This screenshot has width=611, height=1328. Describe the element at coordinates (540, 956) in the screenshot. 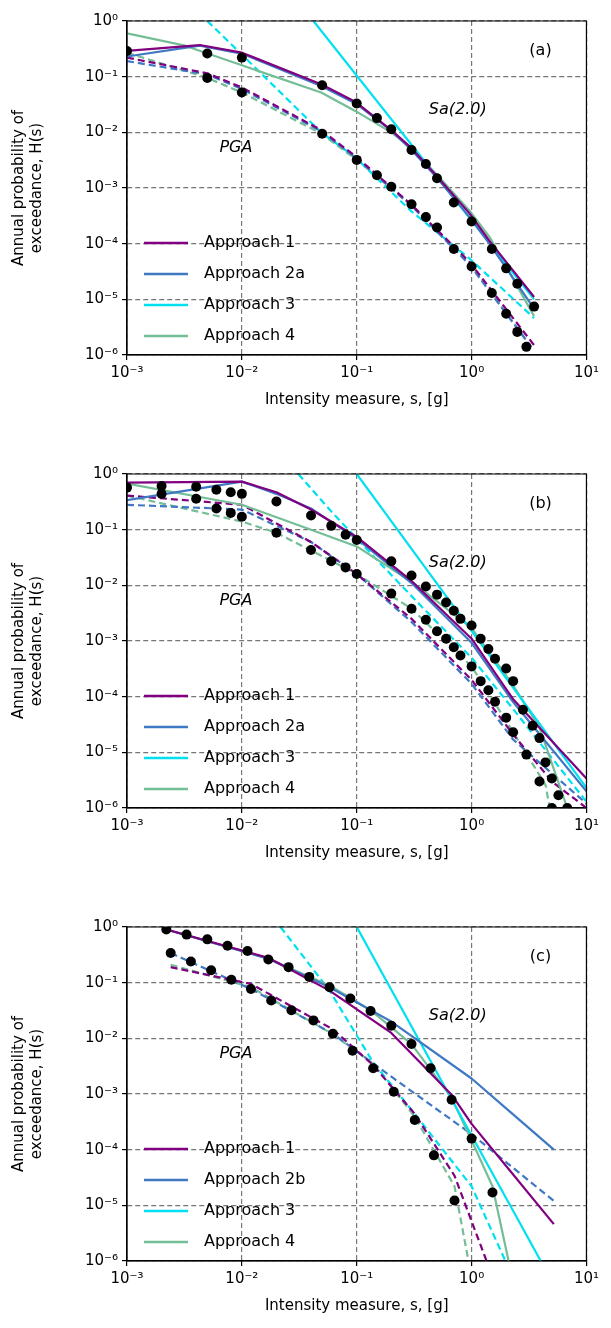

I see `annotation: (c)` at that location.